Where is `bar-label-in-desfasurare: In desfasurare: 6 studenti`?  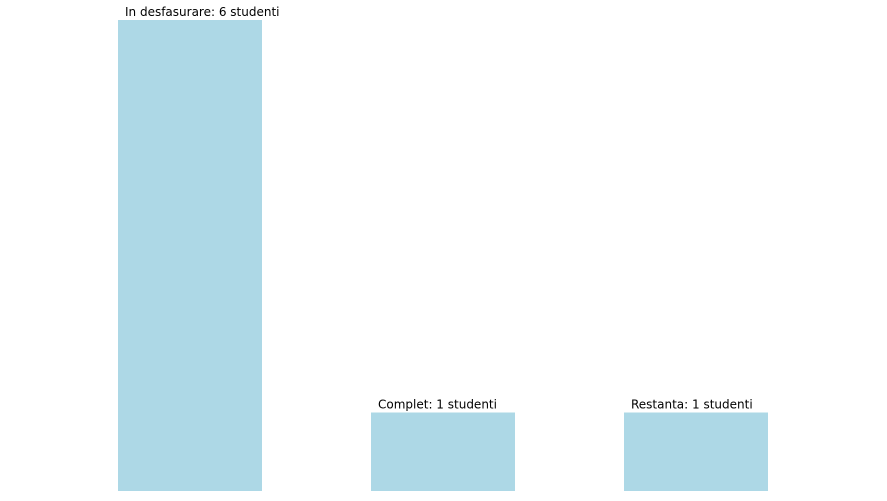
bar-label-in-desfasurare: In desfasurare: 6 studenti is located at coordinates (202, 12).